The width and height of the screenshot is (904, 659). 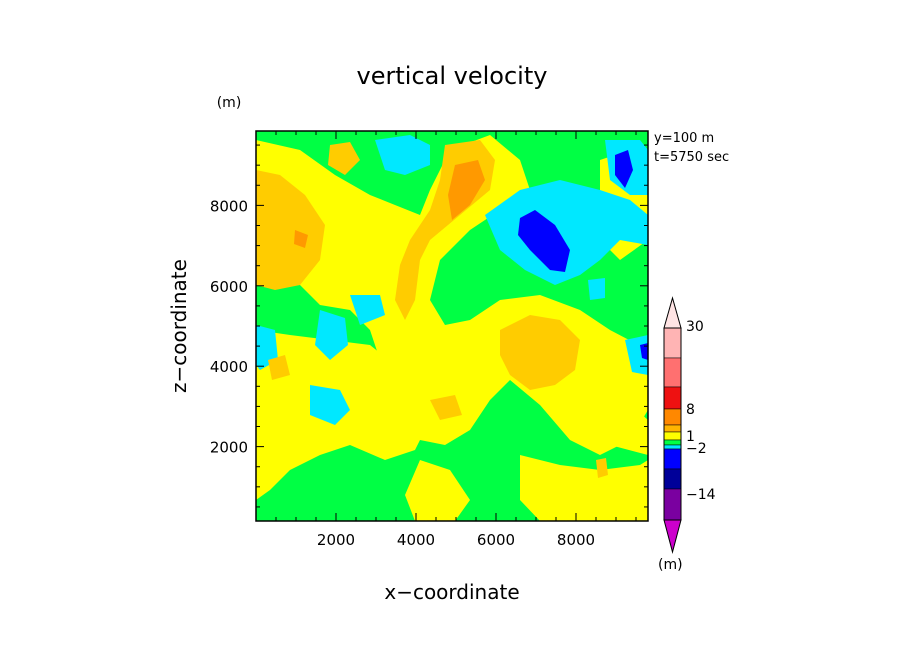 What do you see at coordinates (229, 448) in the screenshot?
I see `y-tick-label: 2000` at bounding box center [229, 448].